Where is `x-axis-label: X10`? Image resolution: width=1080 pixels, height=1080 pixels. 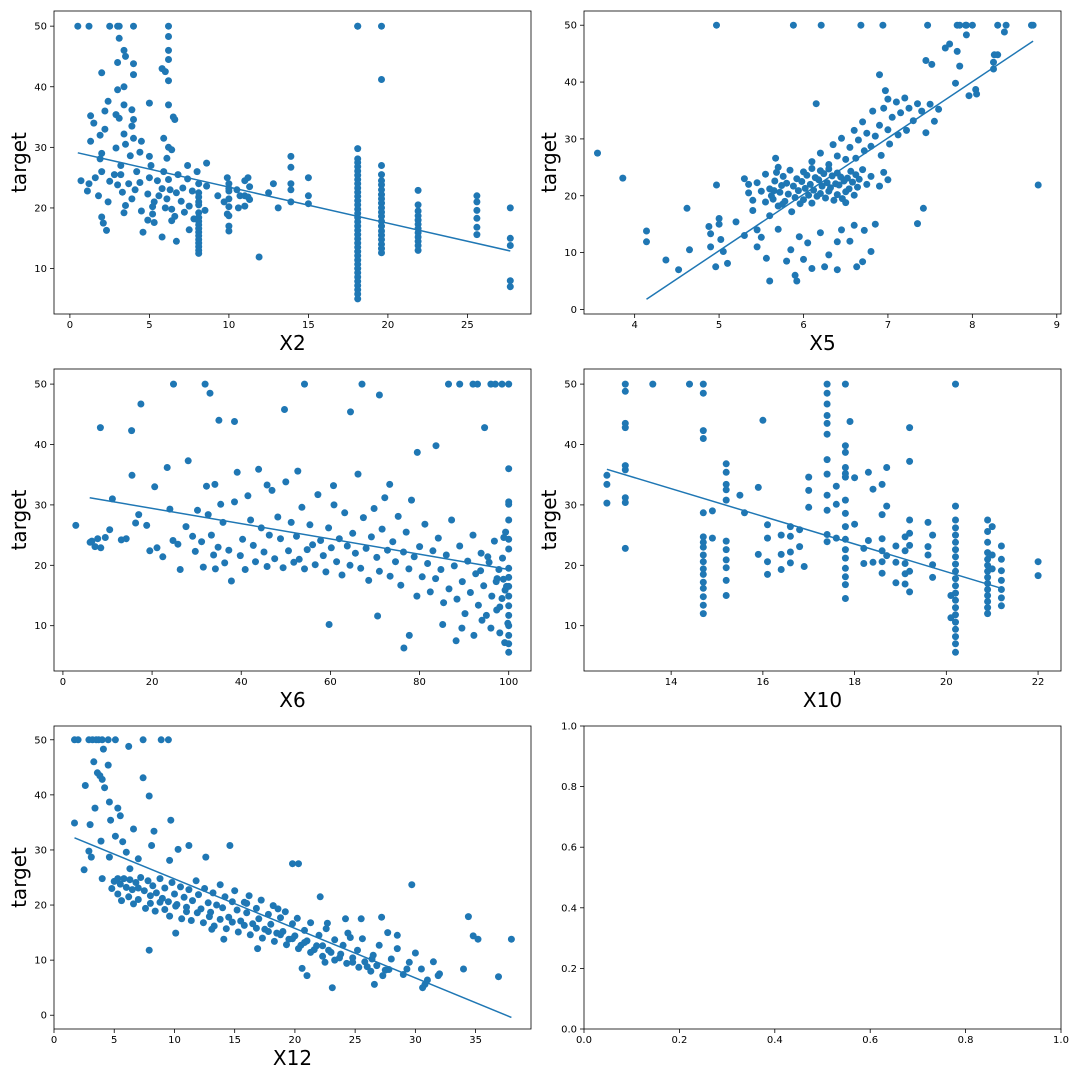 x-axis-label: X10 is located at coordinates (822, 700).